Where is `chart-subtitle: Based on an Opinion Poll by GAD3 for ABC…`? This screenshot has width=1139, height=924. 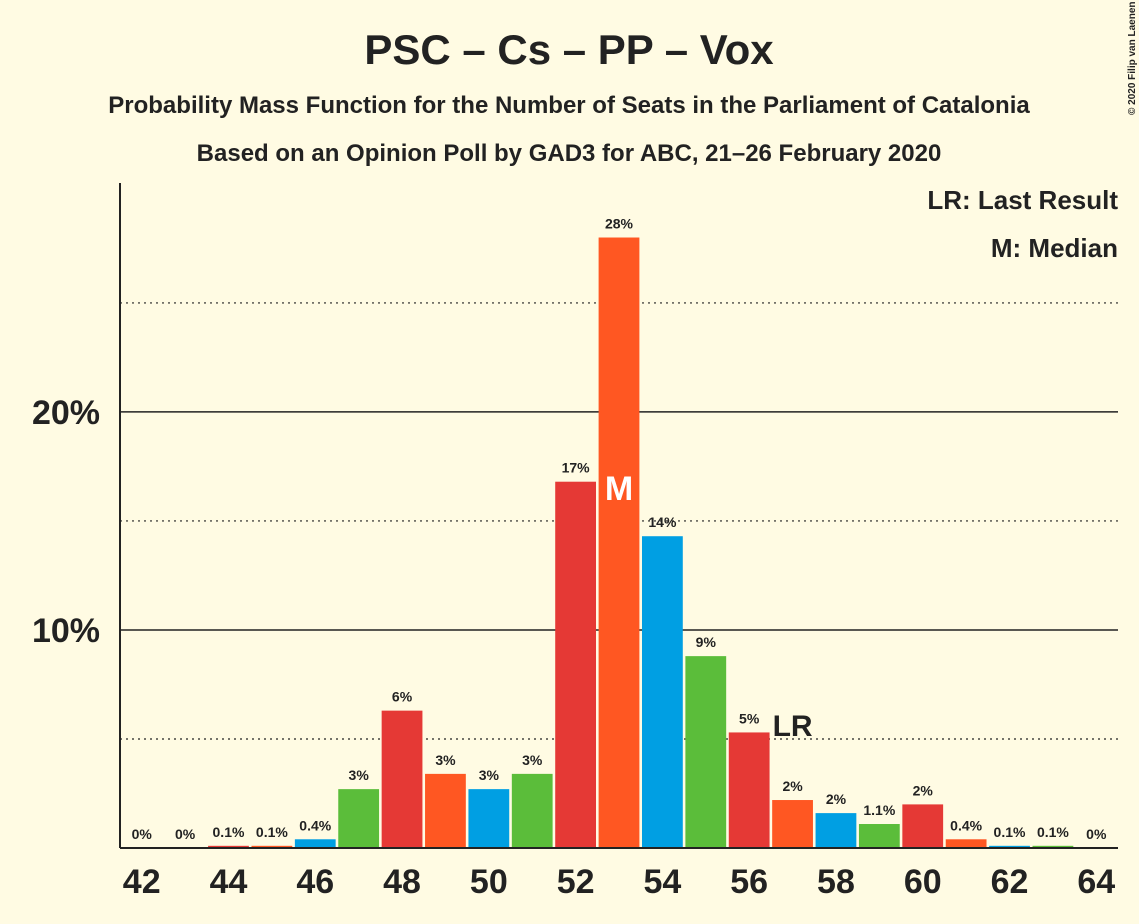
chart-subtitle: Based on an Opinion Poll by GAD3 for ABC… is located at coordinates (569, 153).